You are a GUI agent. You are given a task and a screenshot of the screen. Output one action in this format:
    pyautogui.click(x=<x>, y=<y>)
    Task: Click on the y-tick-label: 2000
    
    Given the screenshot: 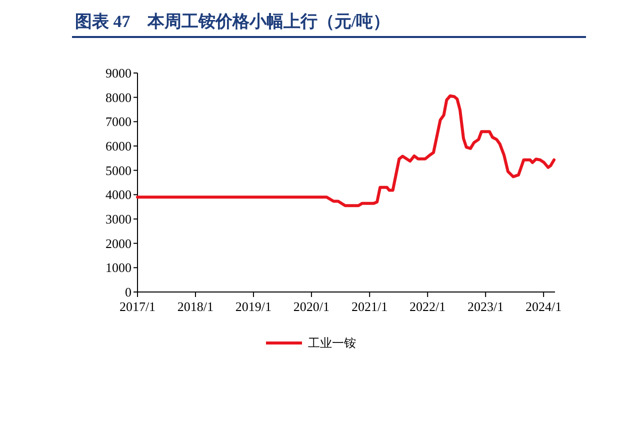 What is the action you would take?
    pyautogui.click(x=119, y=243)
    